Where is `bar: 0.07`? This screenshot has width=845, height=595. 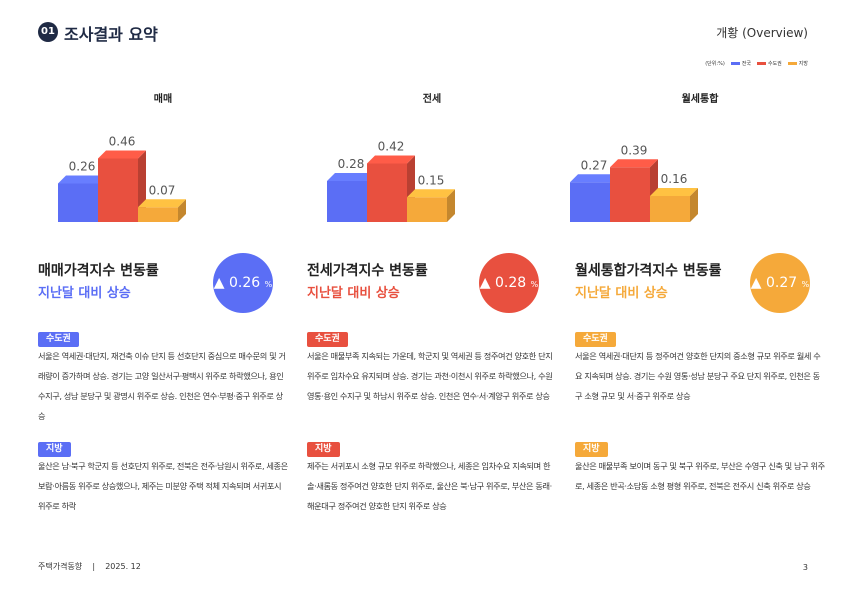 bar: 0.07 is located at coordinates (162, 202).